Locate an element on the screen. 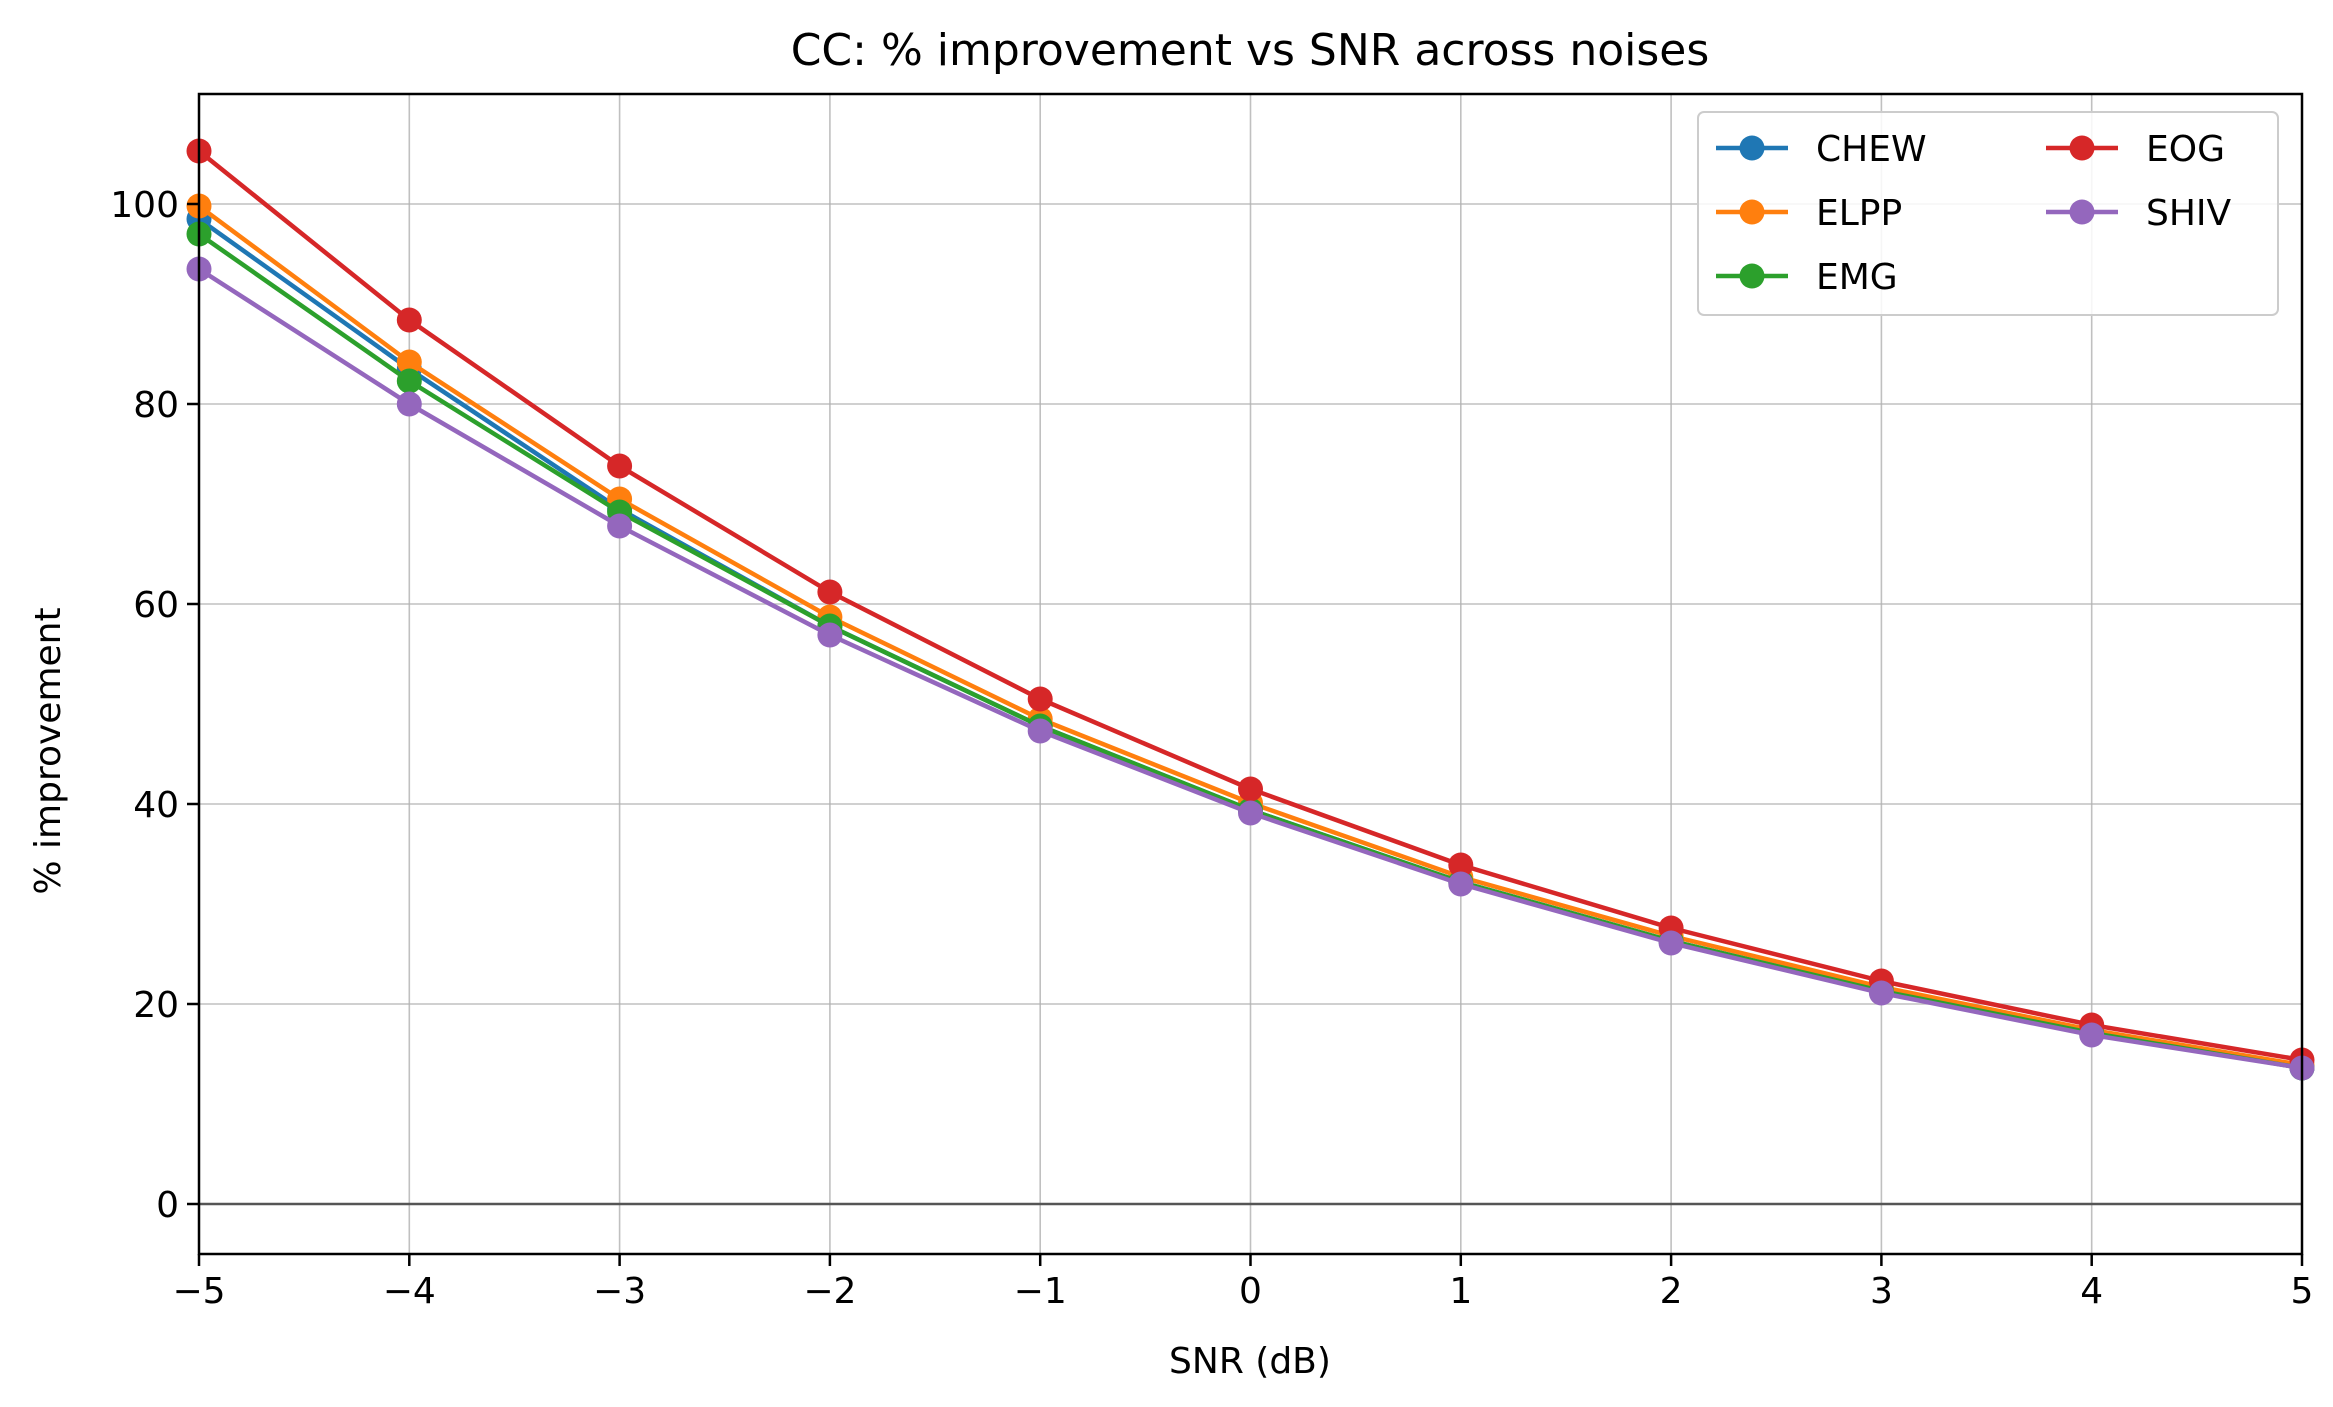  x-axis-label: SNR (dB) is located at coordinates (1250, 1361).